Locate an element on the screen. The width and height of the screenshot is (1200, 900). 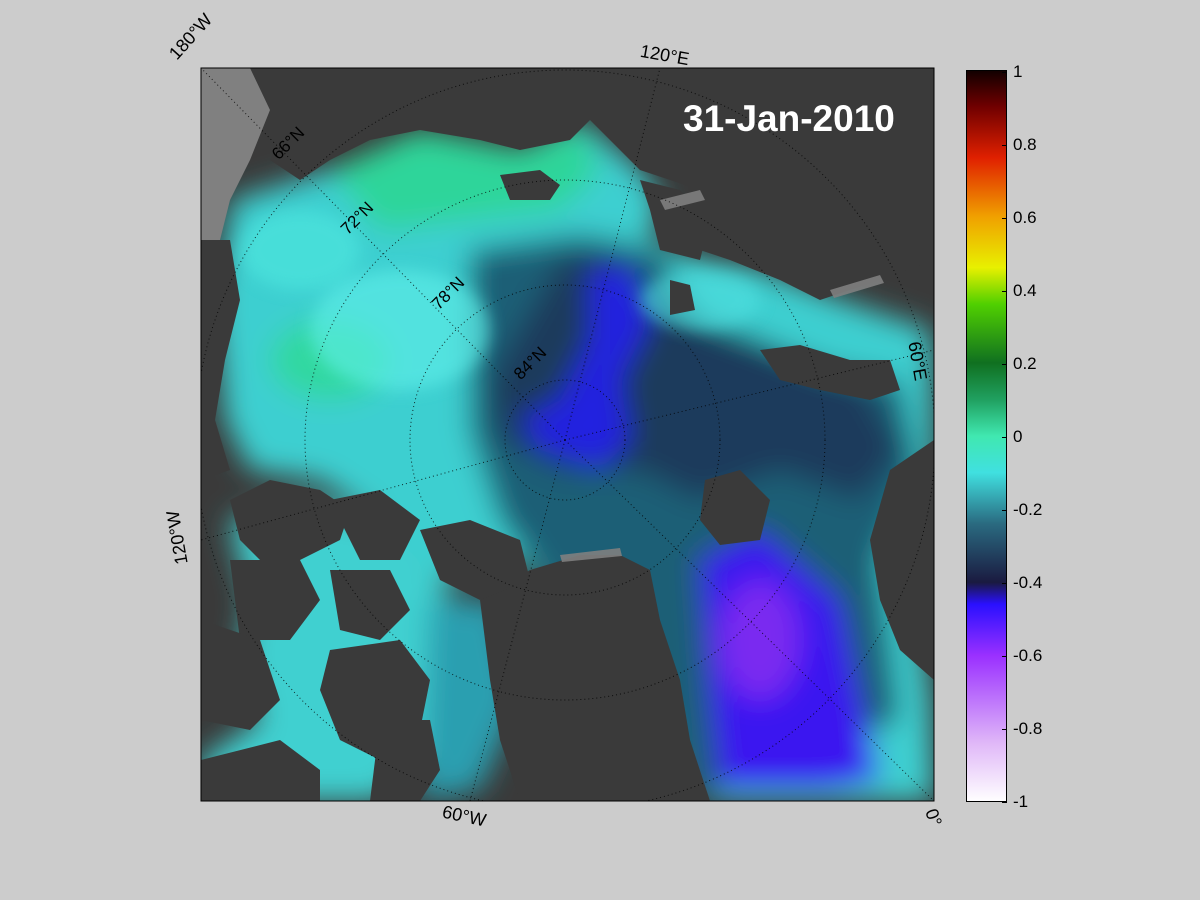
colorbar-tick-label: 0.8 is located at coordinates (1025, 144).